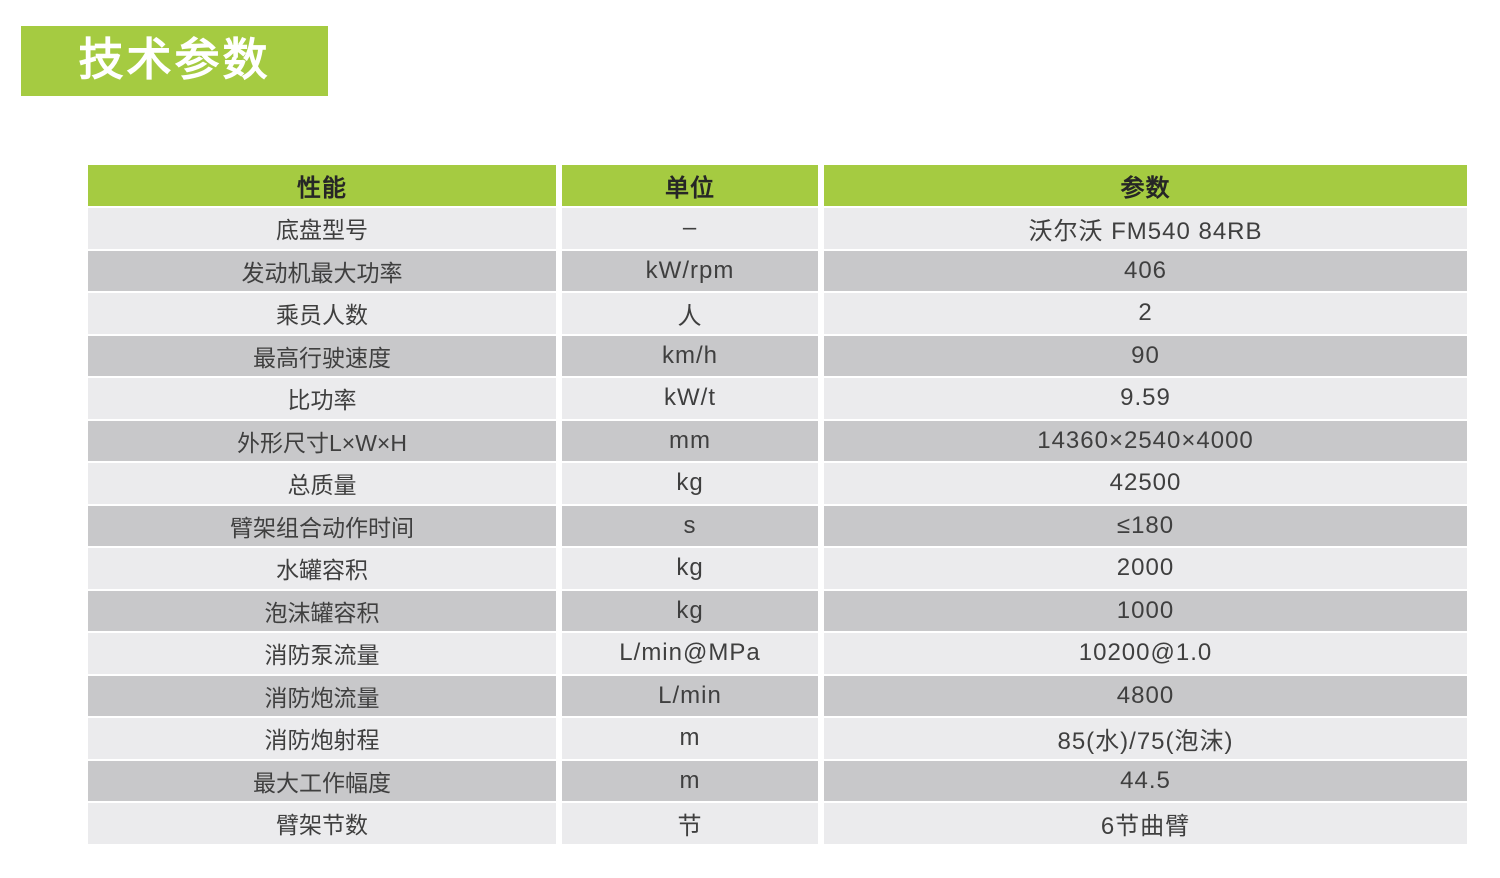  Describe the element at coordinates (690, 185) in the screenshot. I see `column-header-unit: 单位` at that location.